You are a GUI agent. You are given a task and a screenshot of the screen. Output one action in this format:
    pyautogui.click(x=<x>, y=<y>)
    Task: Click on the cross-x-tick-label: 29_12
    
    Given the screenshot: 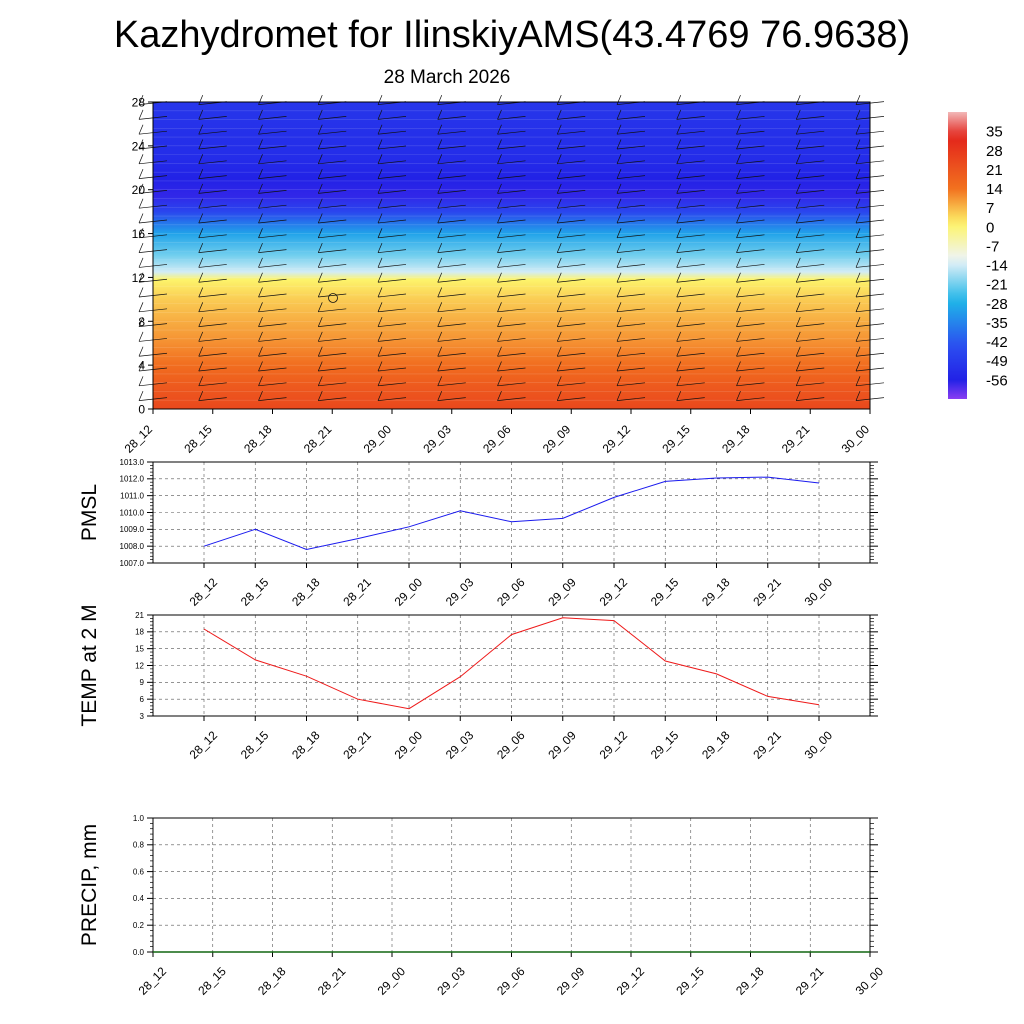 What is the action you would take?
    pyautogui.click(x=617, y=439)
    